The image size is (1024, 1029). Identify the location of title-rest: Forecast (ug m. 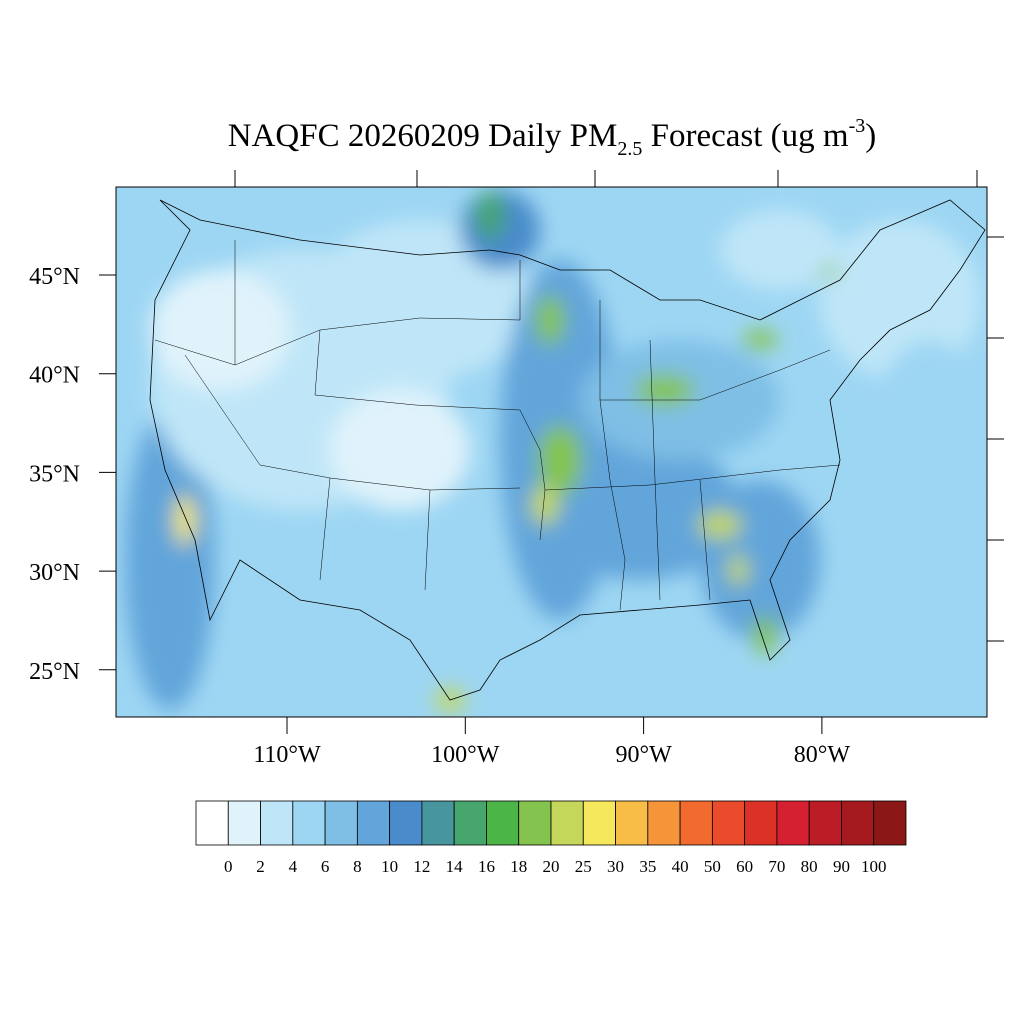
(745, 136).